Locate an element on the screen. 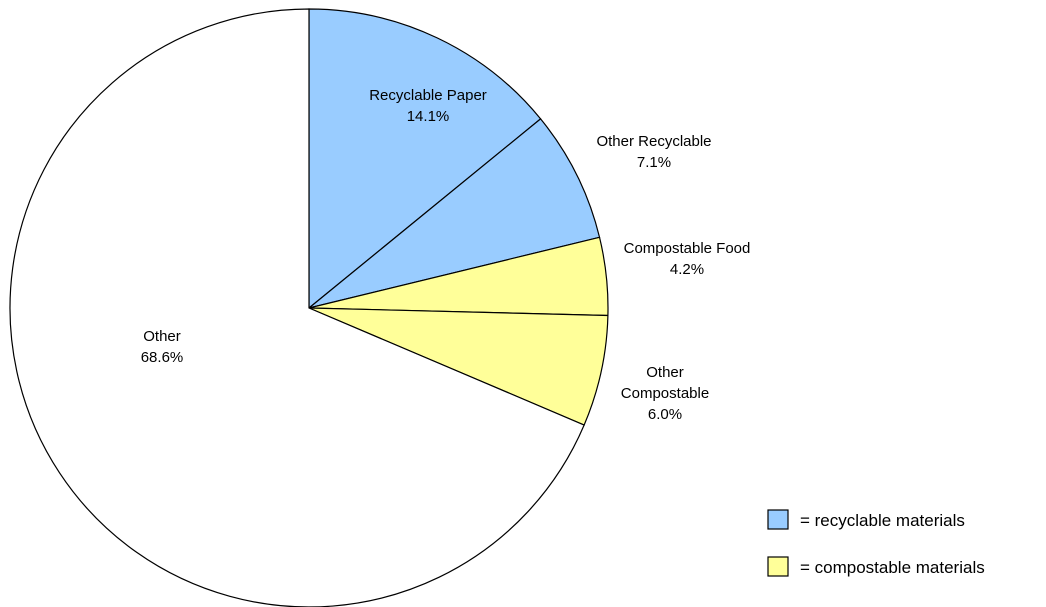  slice-label-compostable-food: Compostable Food is located at coordinates (687, 248).